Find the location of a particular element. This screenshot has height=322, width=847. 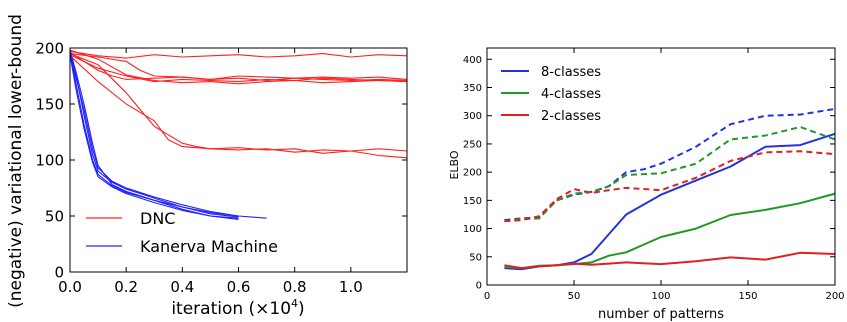

x-tick-label: 0.2 is located at coordinates (126, 287).